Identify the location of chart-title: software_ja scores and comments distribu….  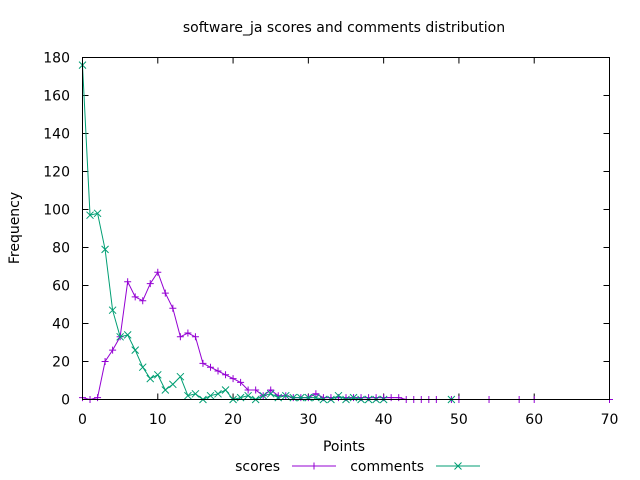
(344, 28).